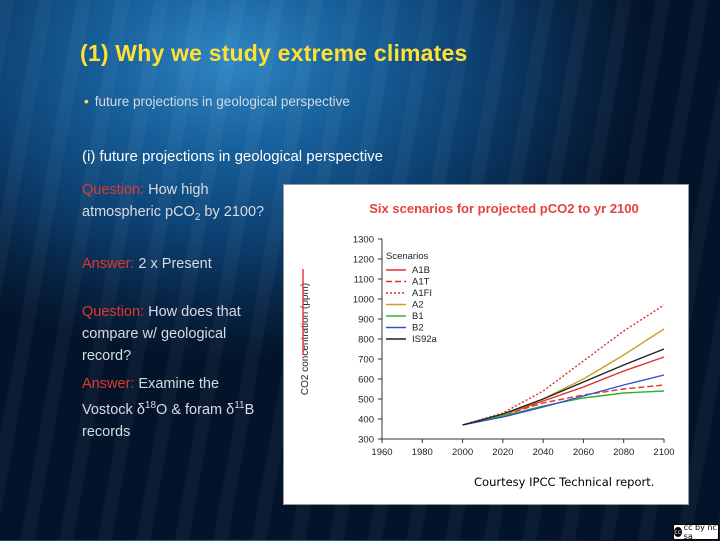 The image size is (720, 541). What do you see at coordinates (366, 380) in the screenshot?
I see `y-tick-label: 600` at bounding box center [366, 380].